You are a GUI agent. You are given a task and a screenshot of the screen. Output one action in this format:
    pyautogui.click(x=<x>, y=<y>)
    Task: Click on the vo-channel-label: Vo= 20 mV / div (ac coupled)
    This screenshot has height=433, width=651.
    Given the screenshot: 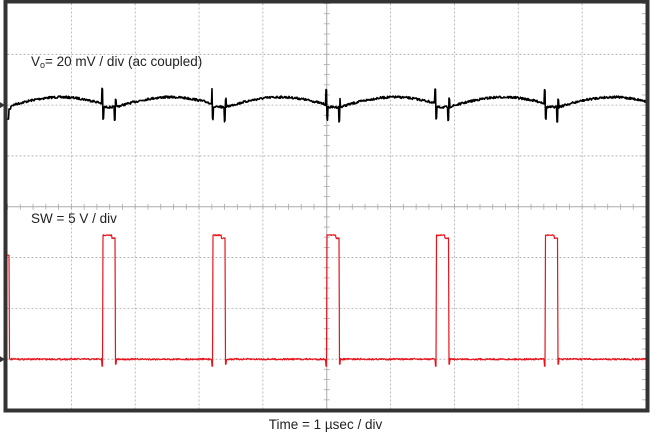 What is the action you would take?
    pyautogui.click(x=117, y=62)
    